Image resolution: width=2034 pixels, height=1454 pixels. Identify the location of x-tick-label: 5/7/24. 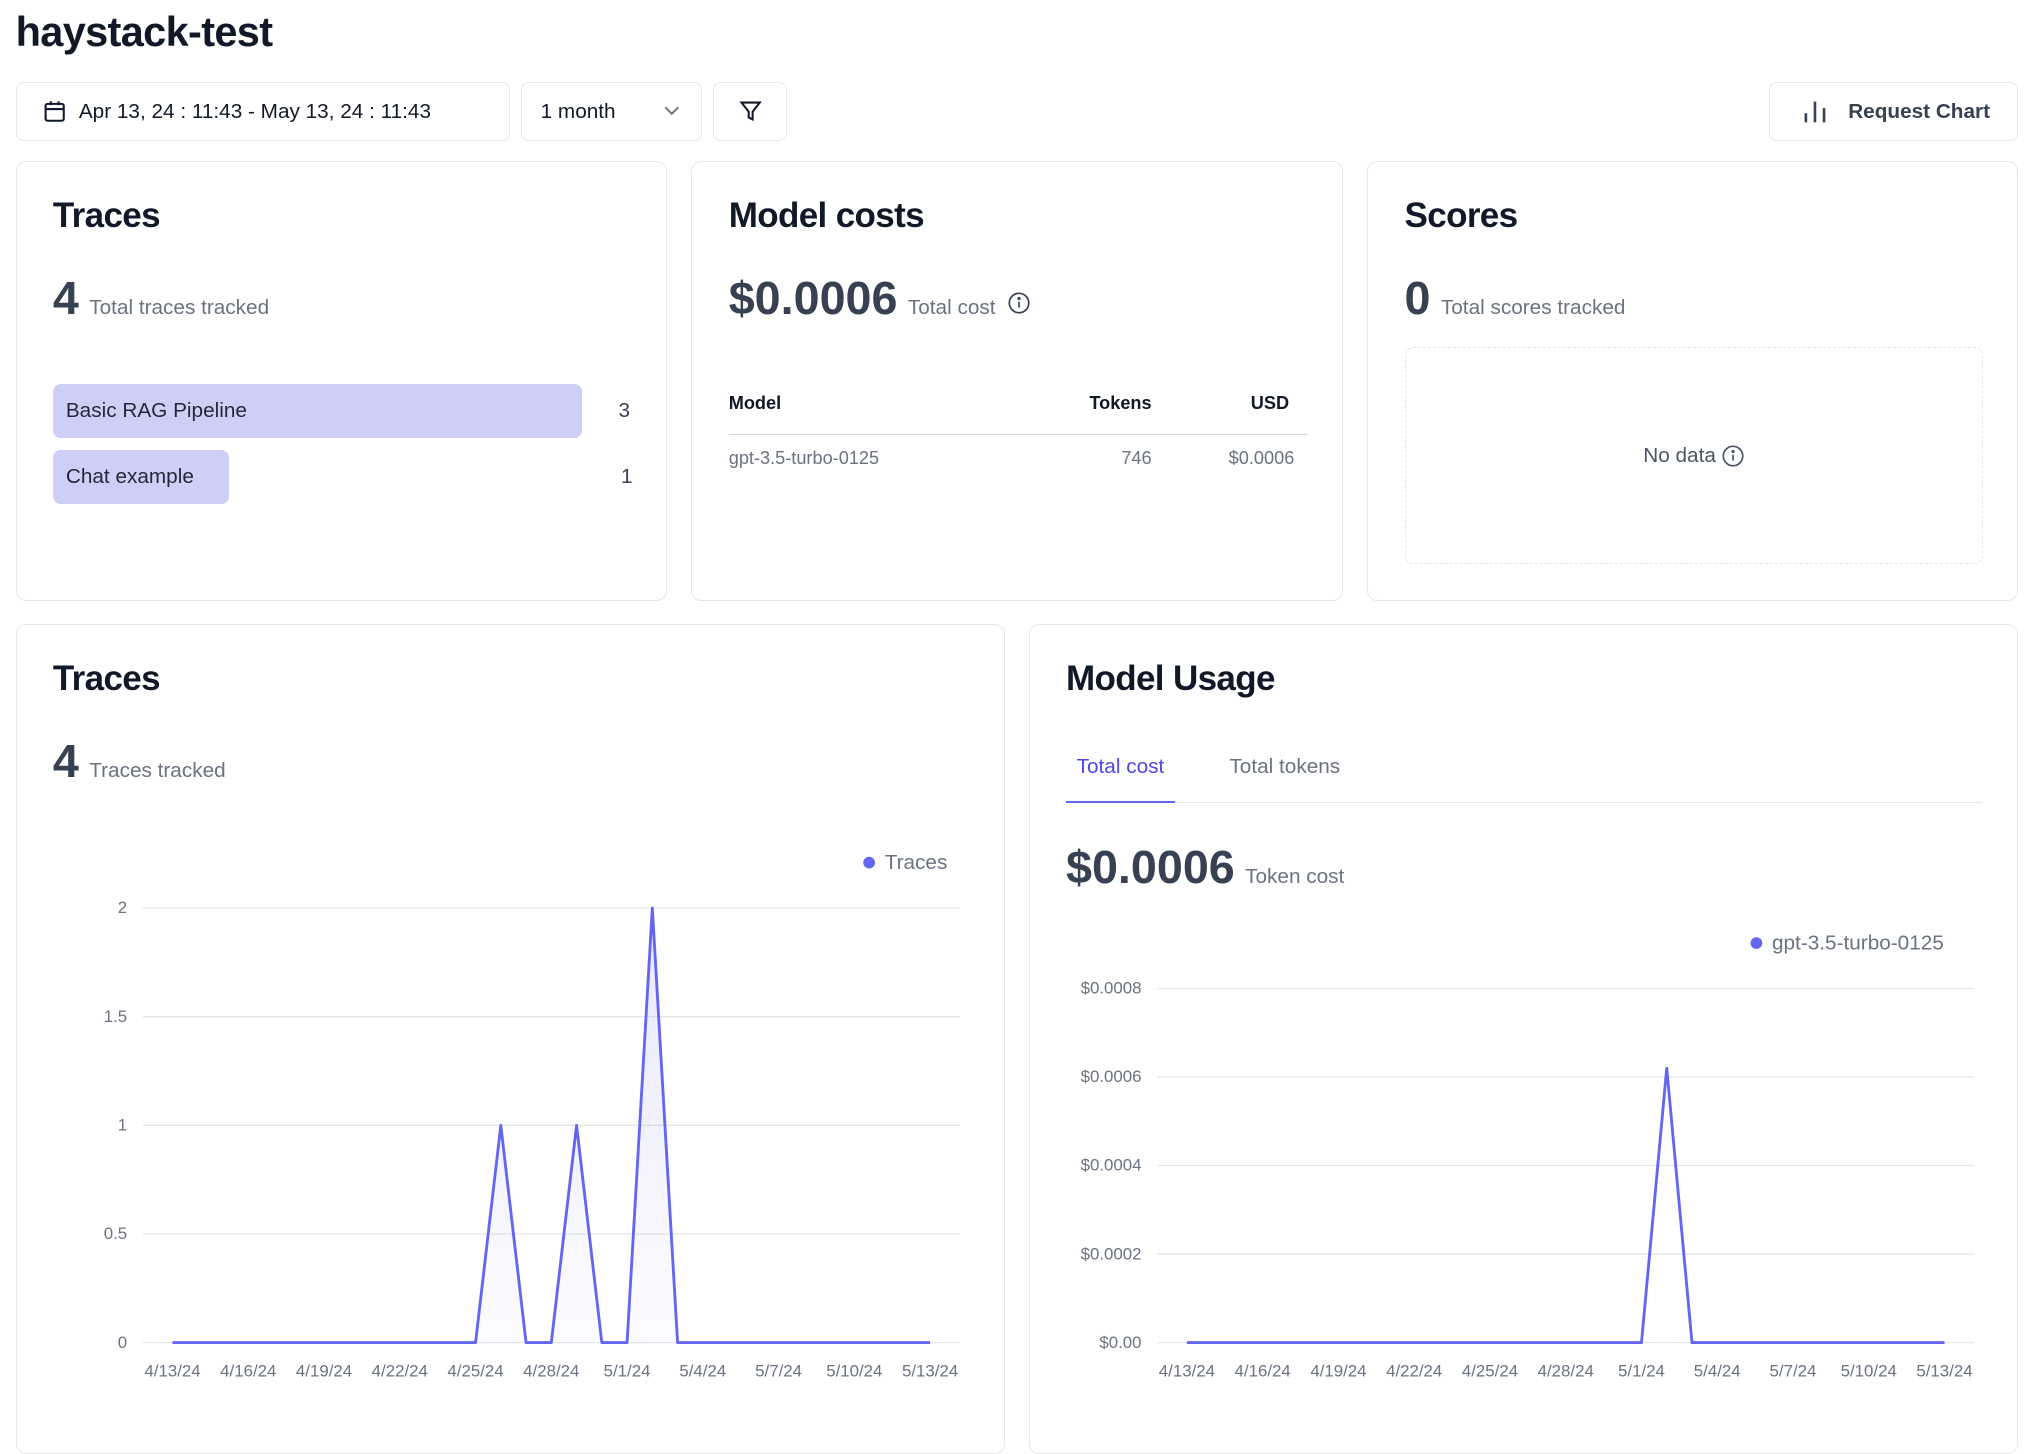
(778, 1370).